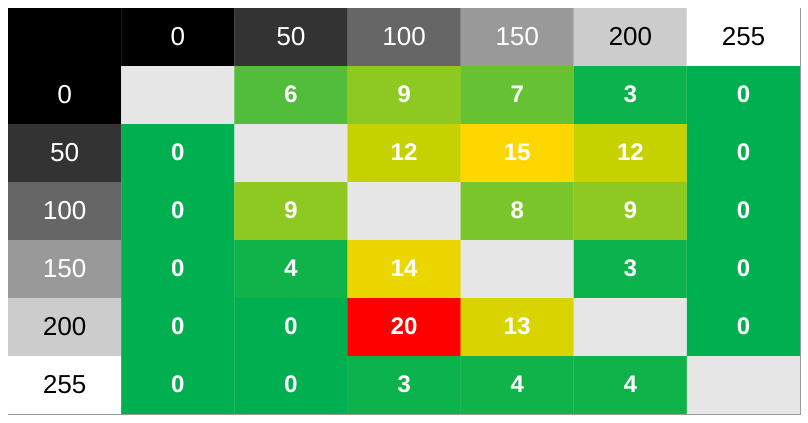 Image resolution: width=808 pixels, height=423 pixels. What do you see at coordinates (404, 326) in the screenshot?
I see `data-label: 20` at bounding box center [404, 326].